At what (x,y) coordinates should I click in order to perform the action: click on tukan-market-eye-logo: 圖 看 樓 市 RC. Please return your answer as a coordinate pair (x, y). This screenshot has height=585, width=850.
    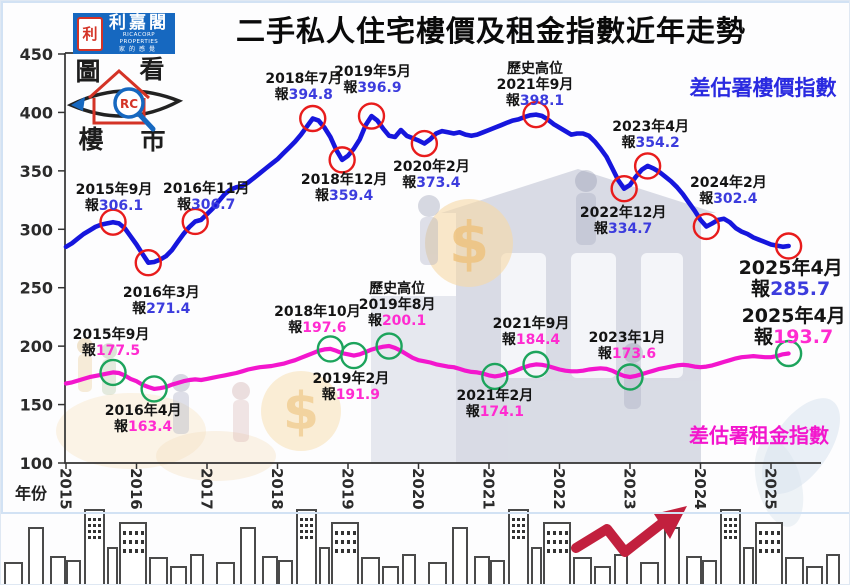
    Looking at the image, I should click on (125, 105).